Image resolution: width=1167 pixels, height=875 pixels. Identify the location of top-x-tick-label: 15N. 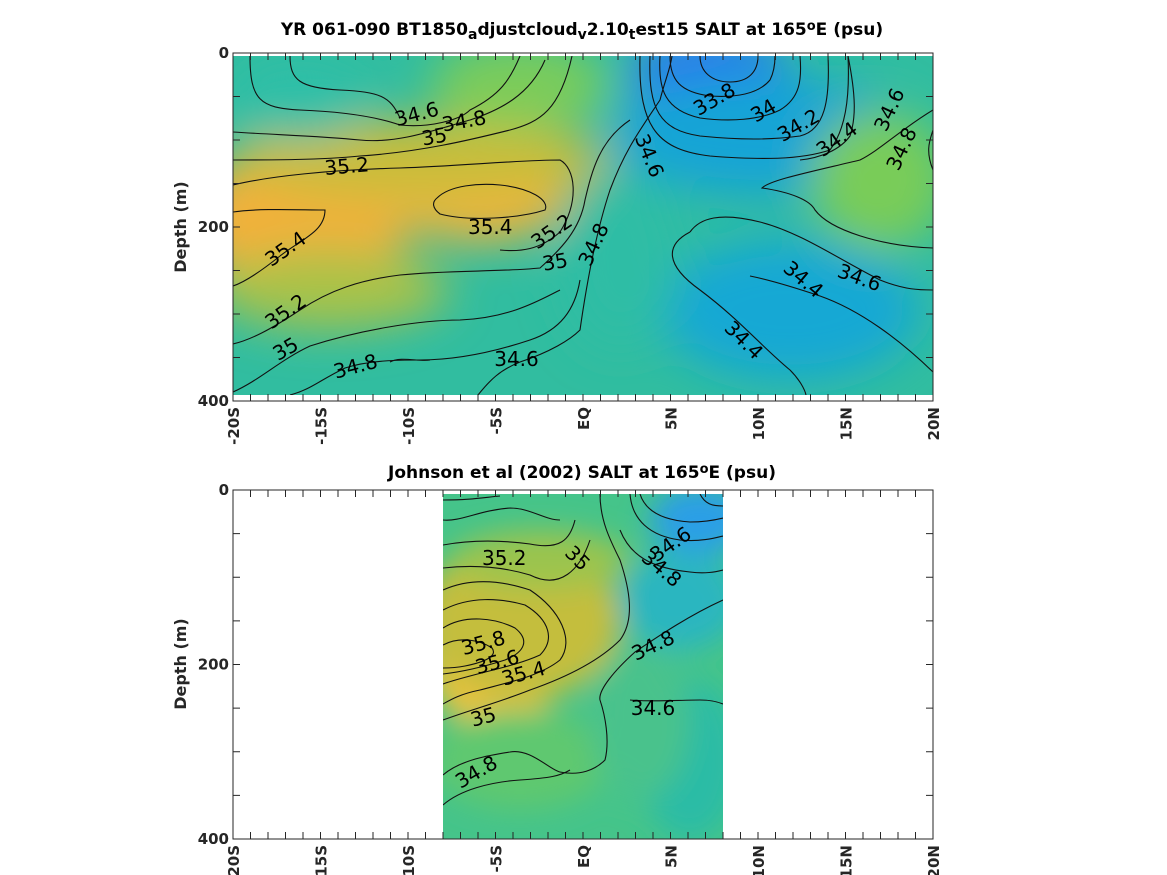
(847, 423).